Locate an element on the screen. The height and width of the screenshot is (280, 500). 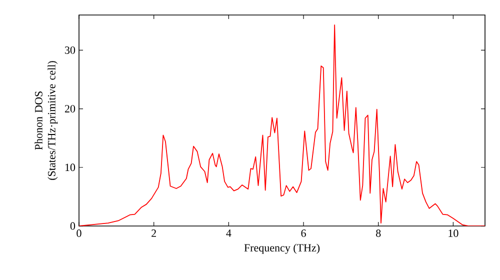
x-tick-label: 6 is located at coordinates (303, 233).